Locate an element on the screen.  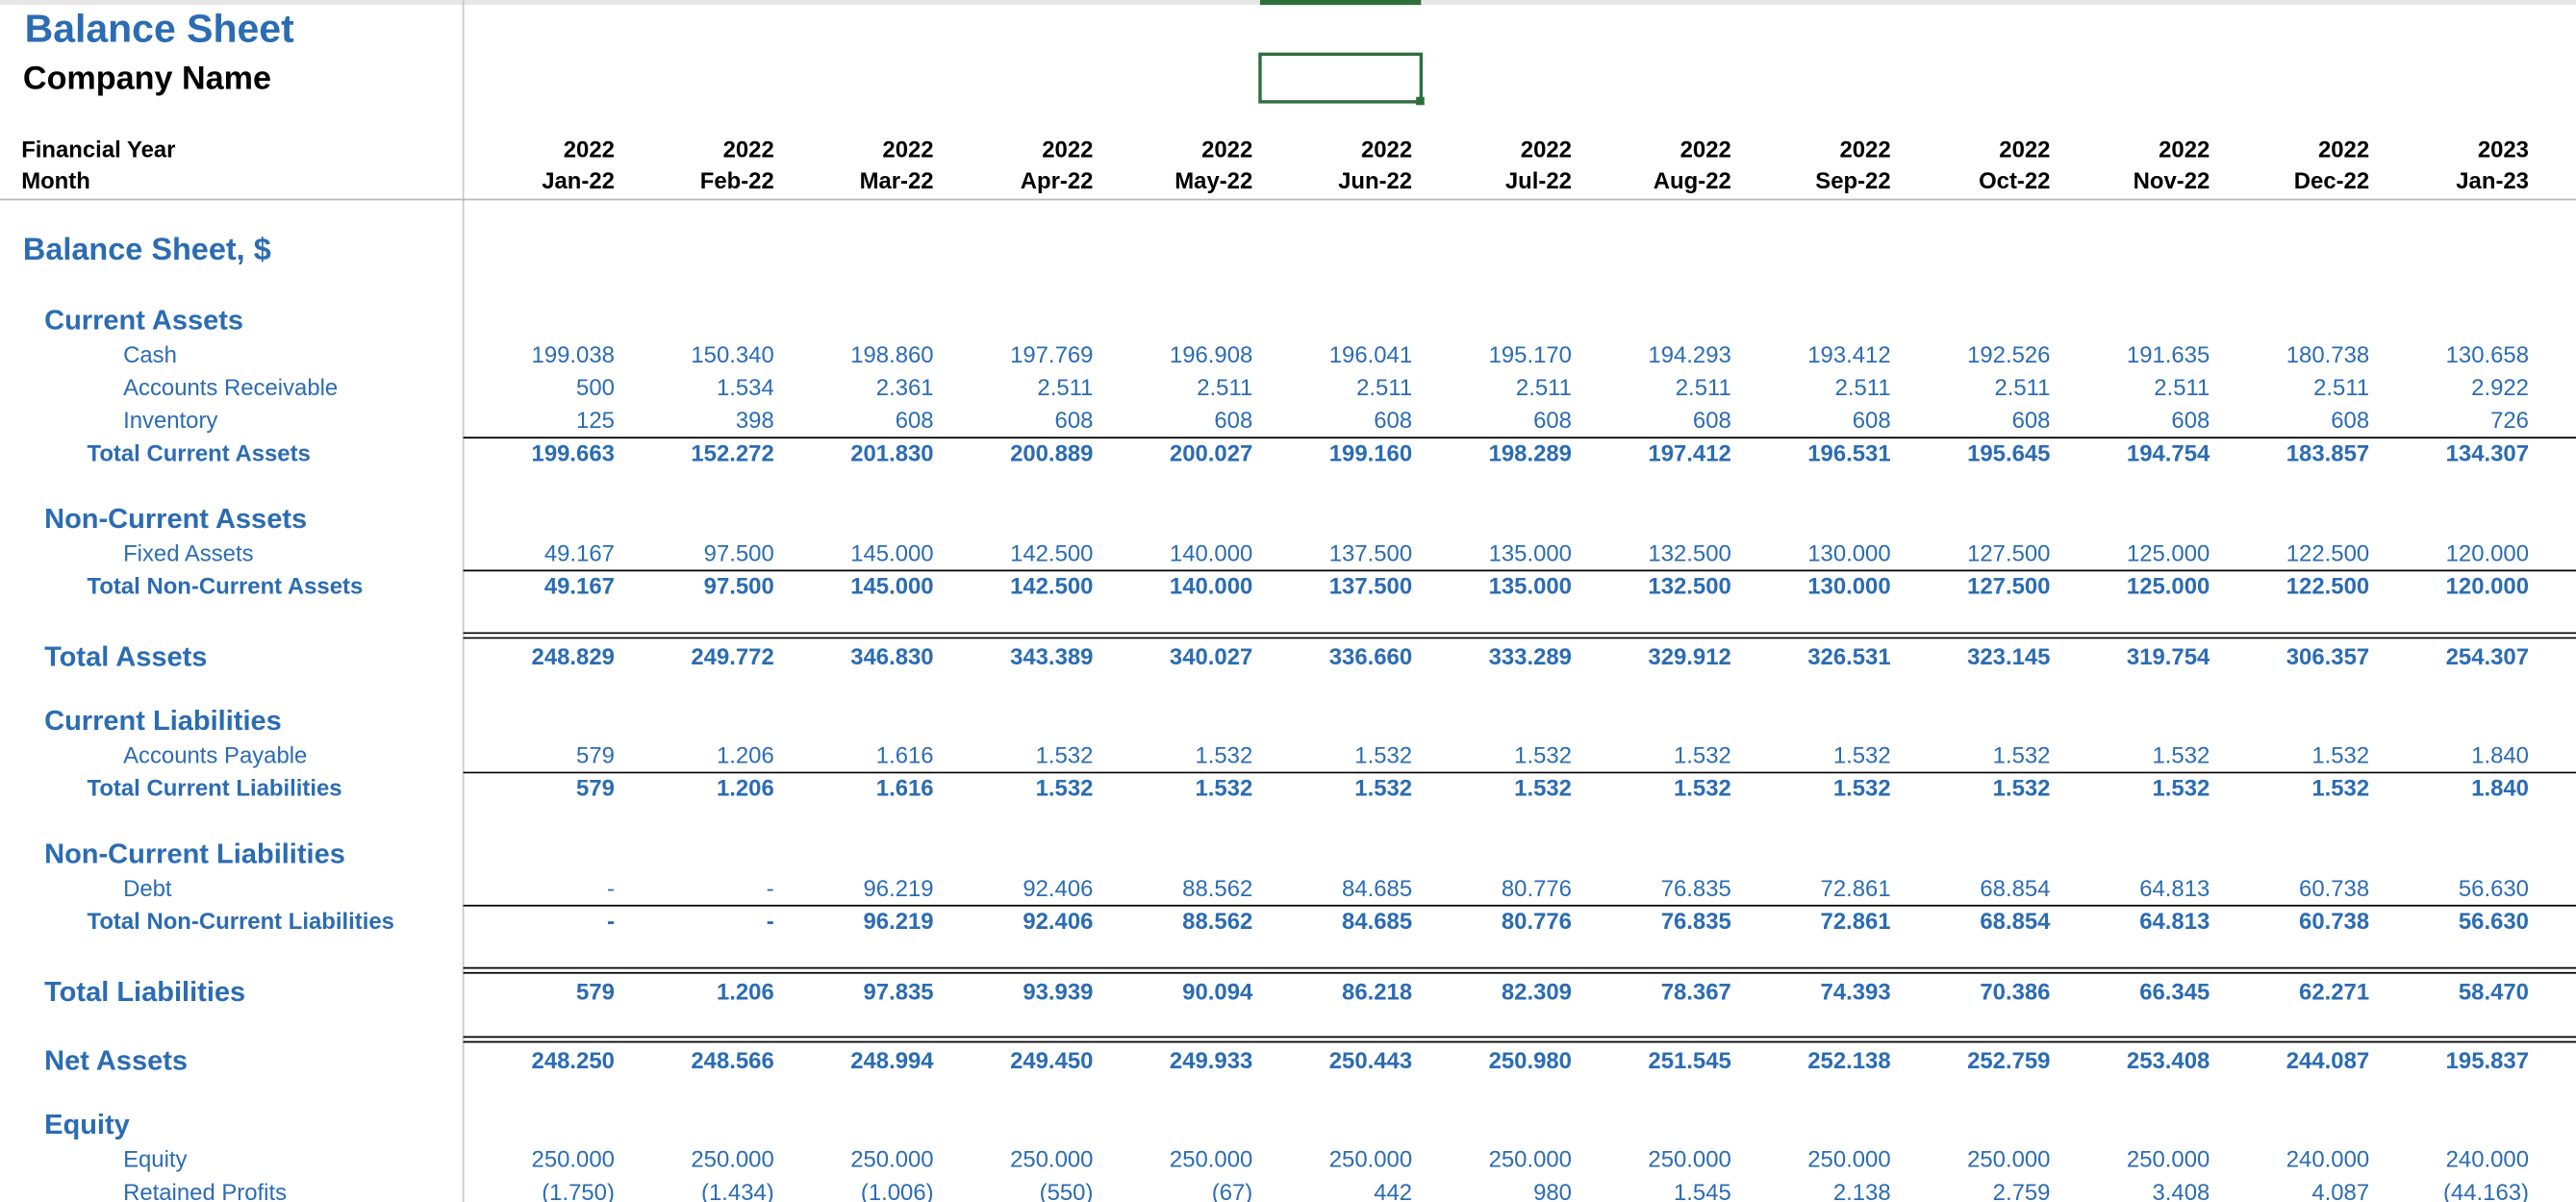
item-value: 1.616 is located at coordinates (905, 756).